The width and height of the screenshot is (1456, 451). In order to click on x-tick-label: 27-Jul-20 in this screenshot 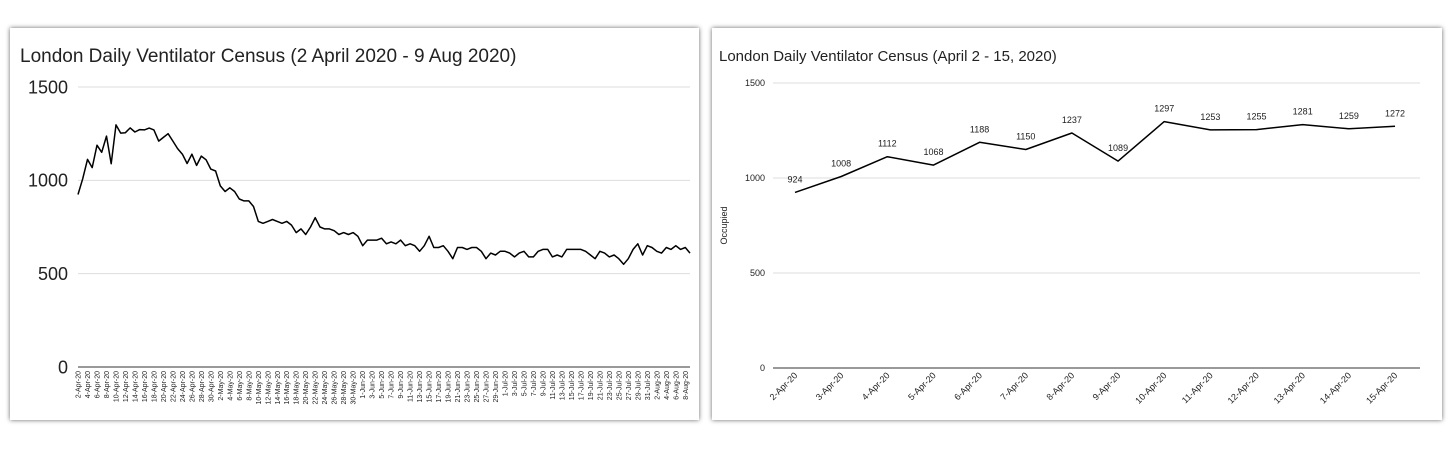, I will do `click(629, 385)`.